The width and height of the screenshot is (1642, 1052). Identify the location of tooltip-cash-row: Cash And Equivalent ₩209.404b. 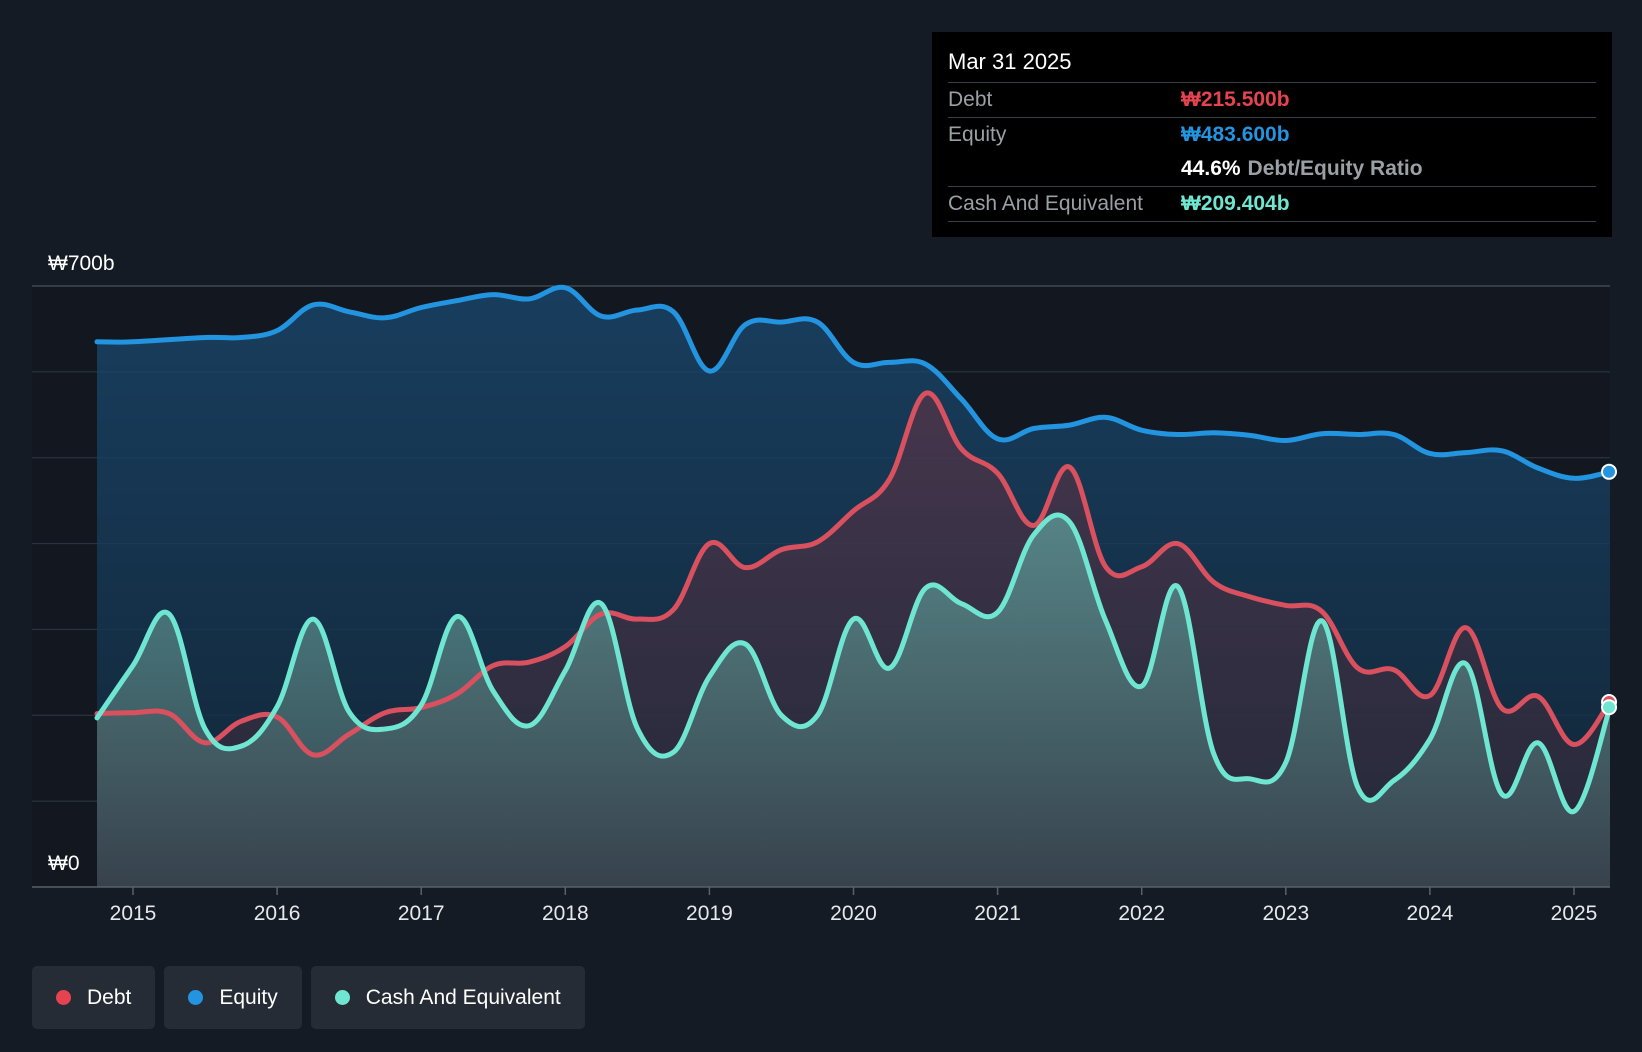
(1272, 203).